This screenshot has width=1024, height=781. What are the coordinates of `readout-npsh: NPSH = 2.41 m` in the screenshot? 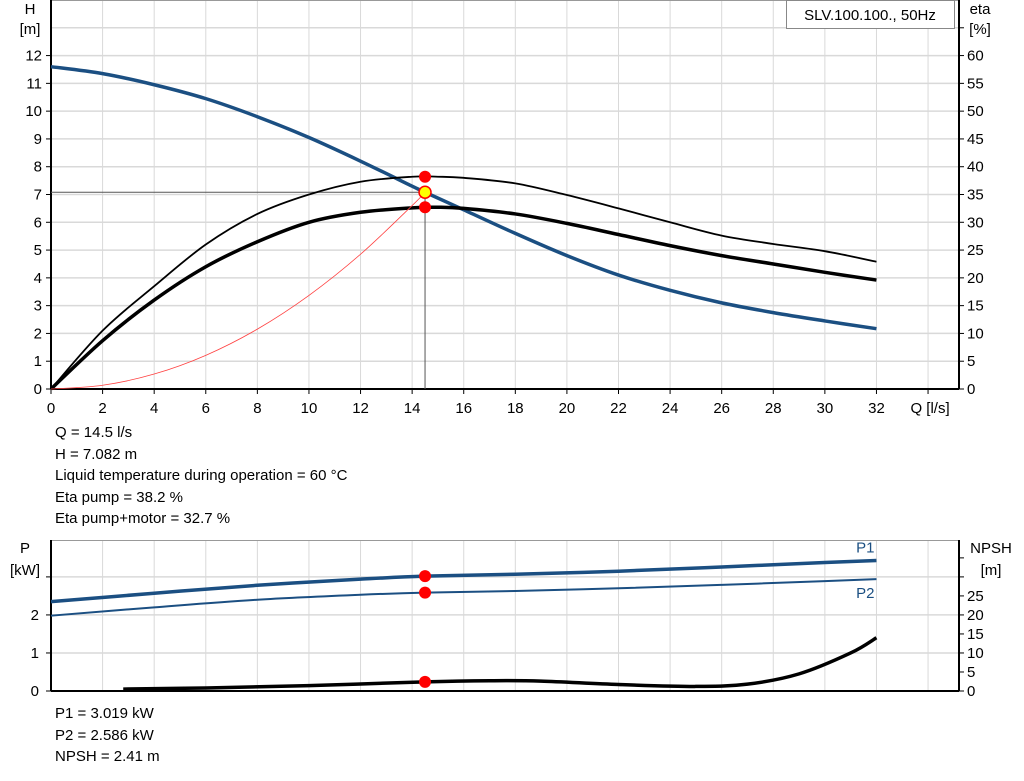 It's located at (107, 756).